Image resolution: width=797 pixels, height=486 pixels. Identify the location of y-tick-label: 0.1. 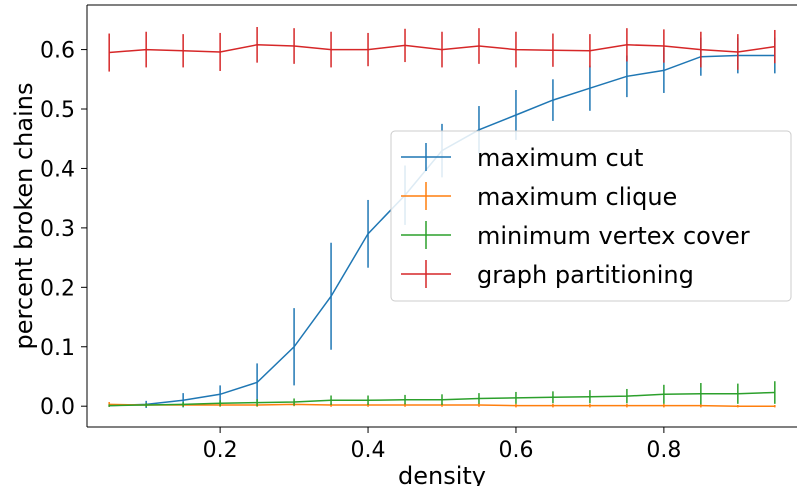
(57, 348).